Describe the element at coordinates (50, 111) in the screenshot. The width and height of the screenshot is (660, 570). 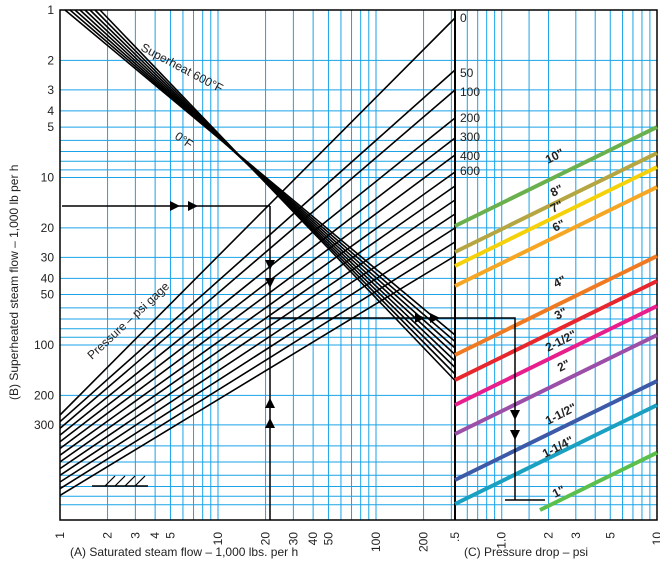
I see `y-tick-label: 4` at that location.